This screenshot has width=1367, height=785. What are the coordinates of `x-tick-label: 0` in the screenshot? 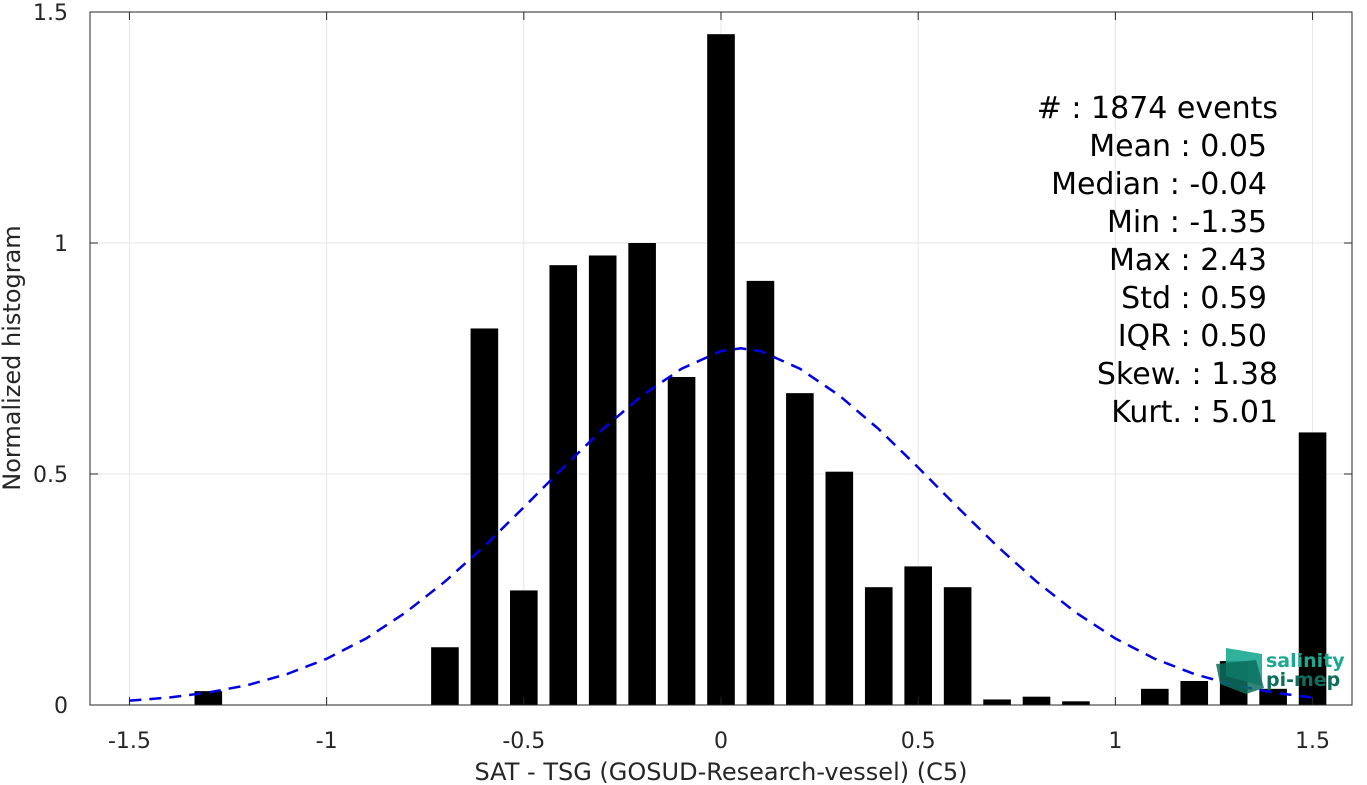 It's located at (721, 741).